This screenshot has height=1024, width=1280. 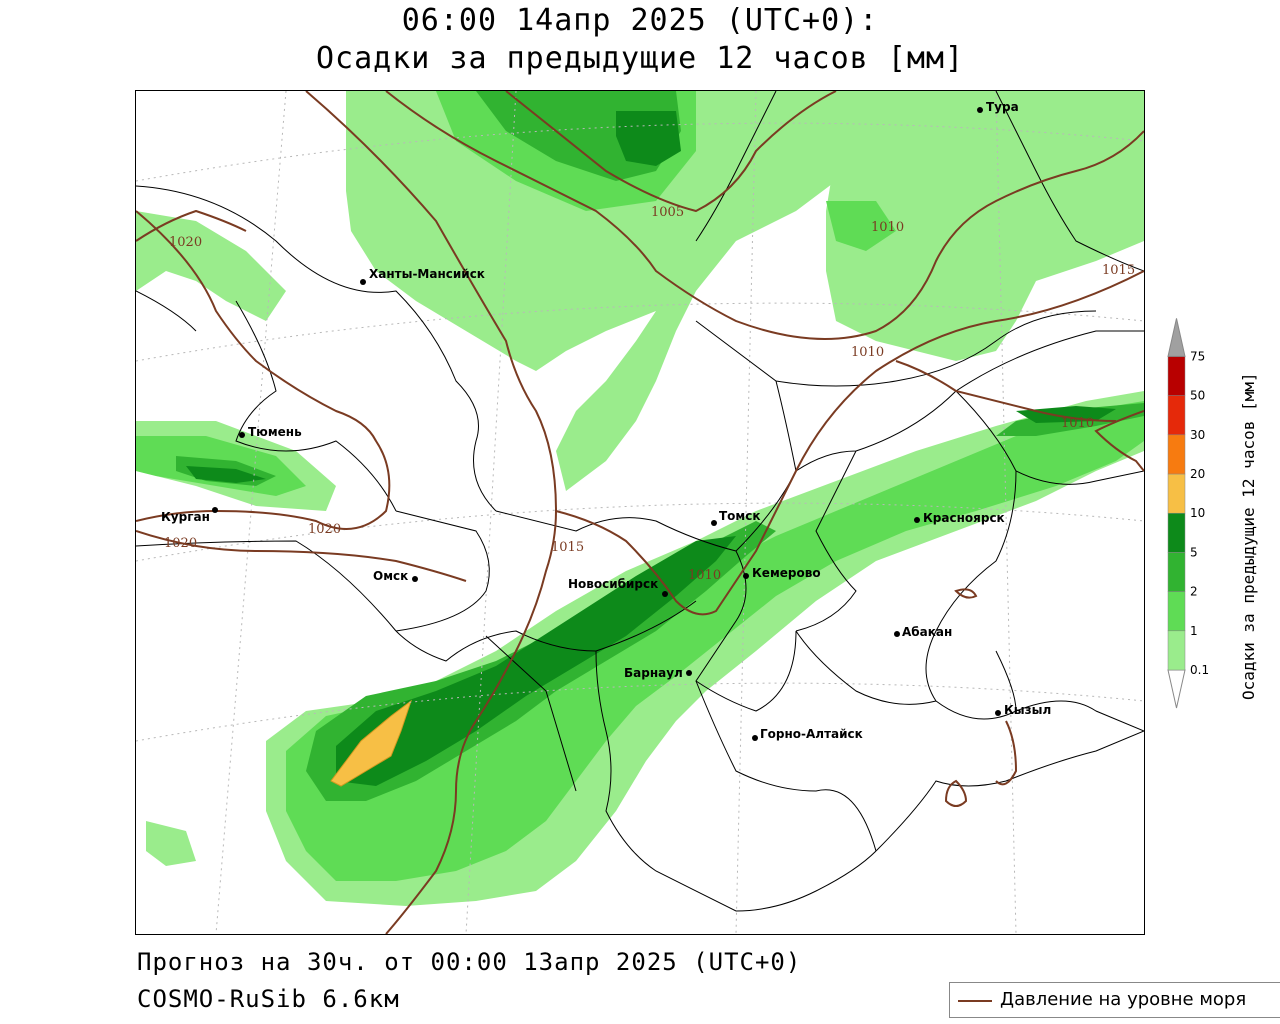 What do you see at coordinates (811, 734) in the screenshot?
I see `city-label-gorno-altaysk: Горно-Алтайск` at bounding box center [811, 734].